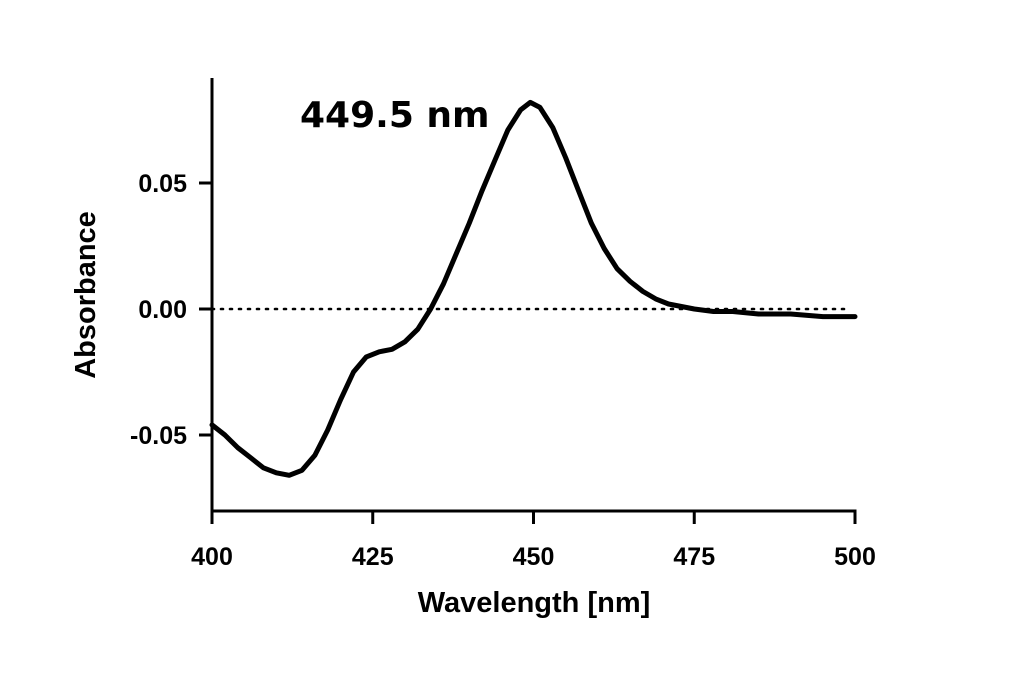 Image resolution: width=1024 pixels, height=696 pixels. Describe the element at coordinates (534, 603) in the screenshot. I see `x-axis-title: Wavelength [nm]` at that location.